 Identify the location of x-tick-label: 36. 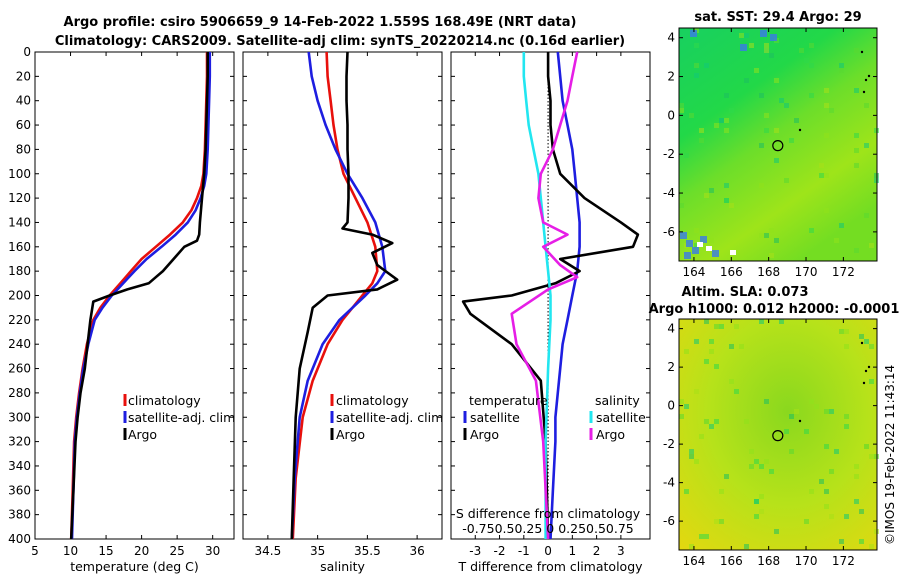
(416, 551).